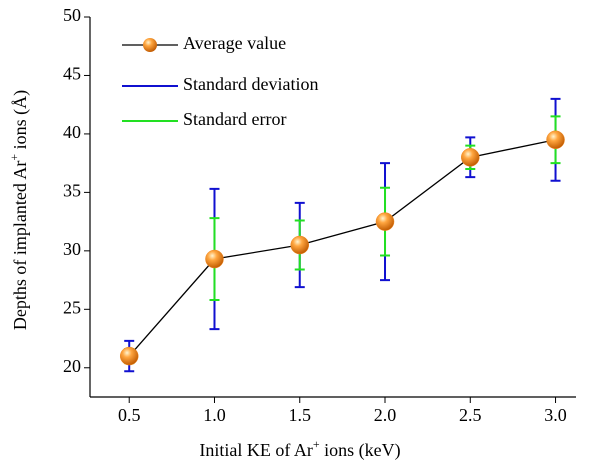  What do you see at coordinates (299, 415) in the screenshot?
I see `x-tick-label: 1.5` at bounding box center [299, 415].